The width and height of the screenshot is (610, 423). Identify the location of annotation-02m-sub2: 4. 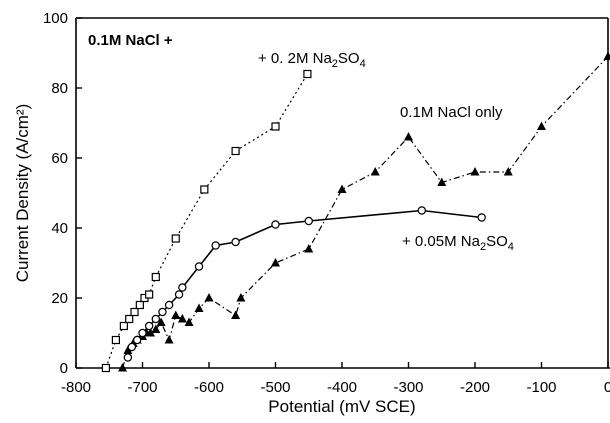
(363, 64).